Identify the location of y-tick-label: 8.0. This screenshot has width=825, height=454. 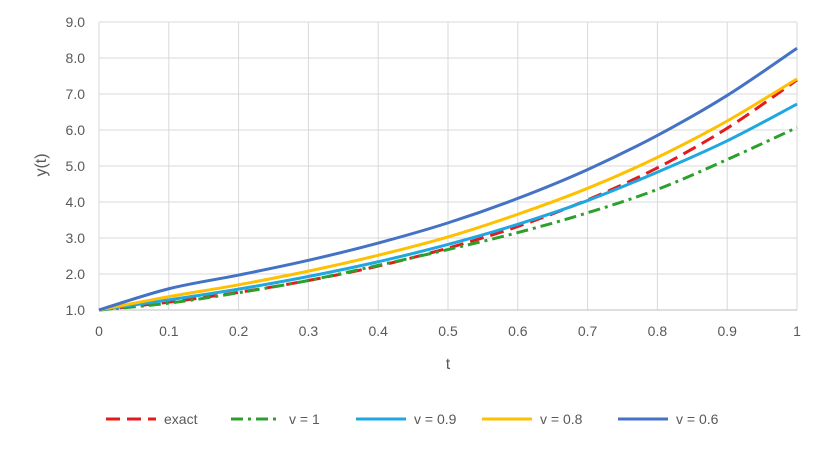
(76, 58).